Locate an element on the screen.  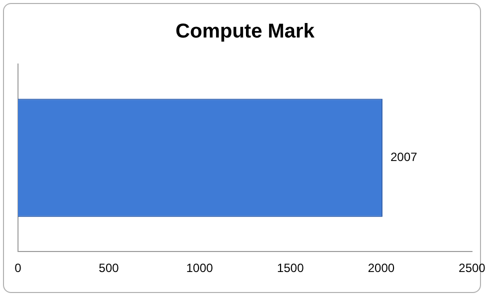
x-tick-label: 0 is located at coordinates (18, 268).